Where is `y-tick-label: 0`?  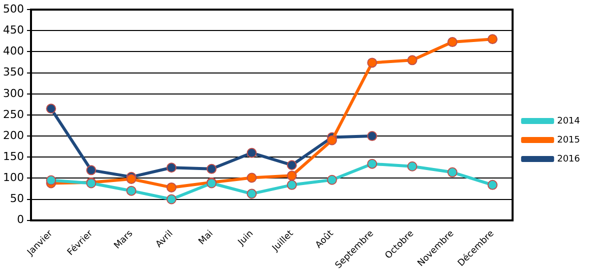 y-tick-label: 0 is located at coordinates (20, 219).